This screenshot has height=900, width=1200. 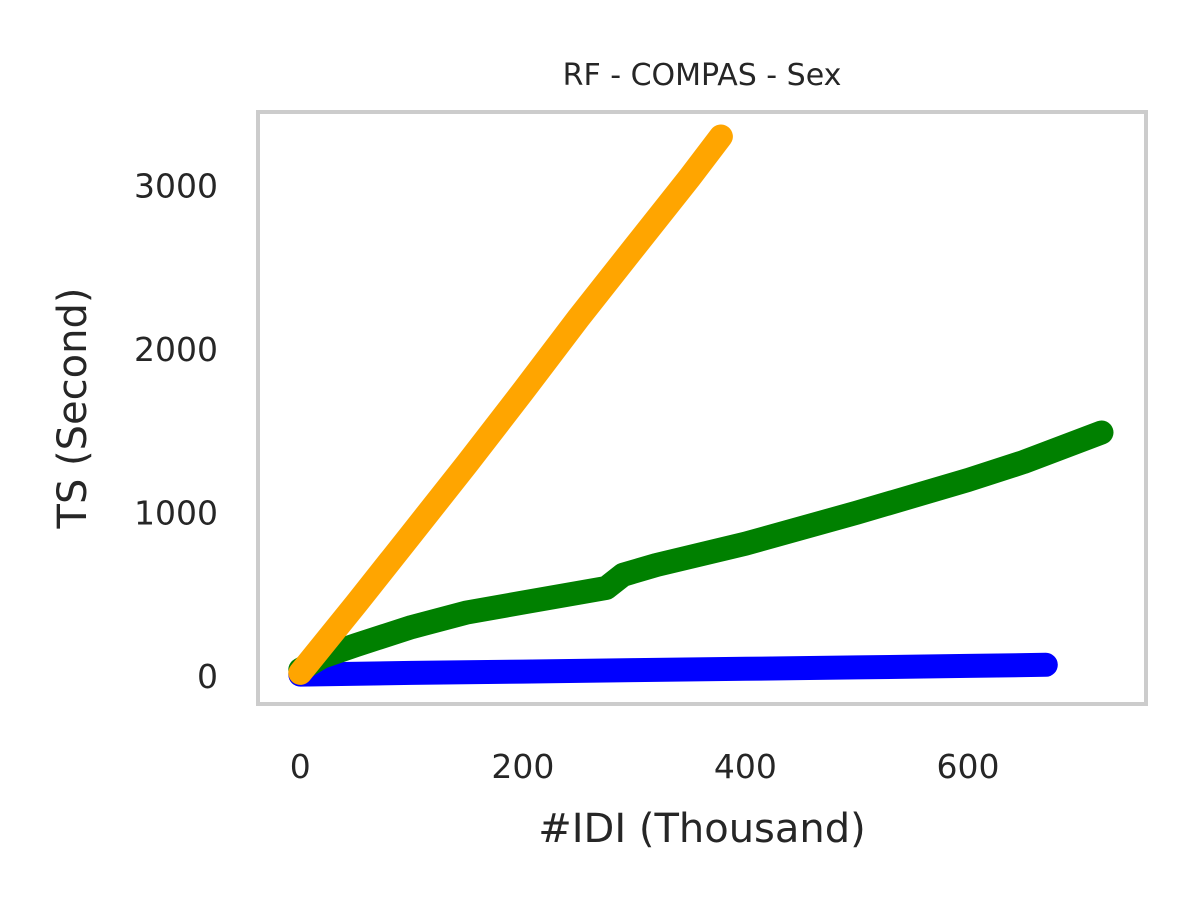 I want to click on x-tick-label: 400, so click(x=745, y=766).